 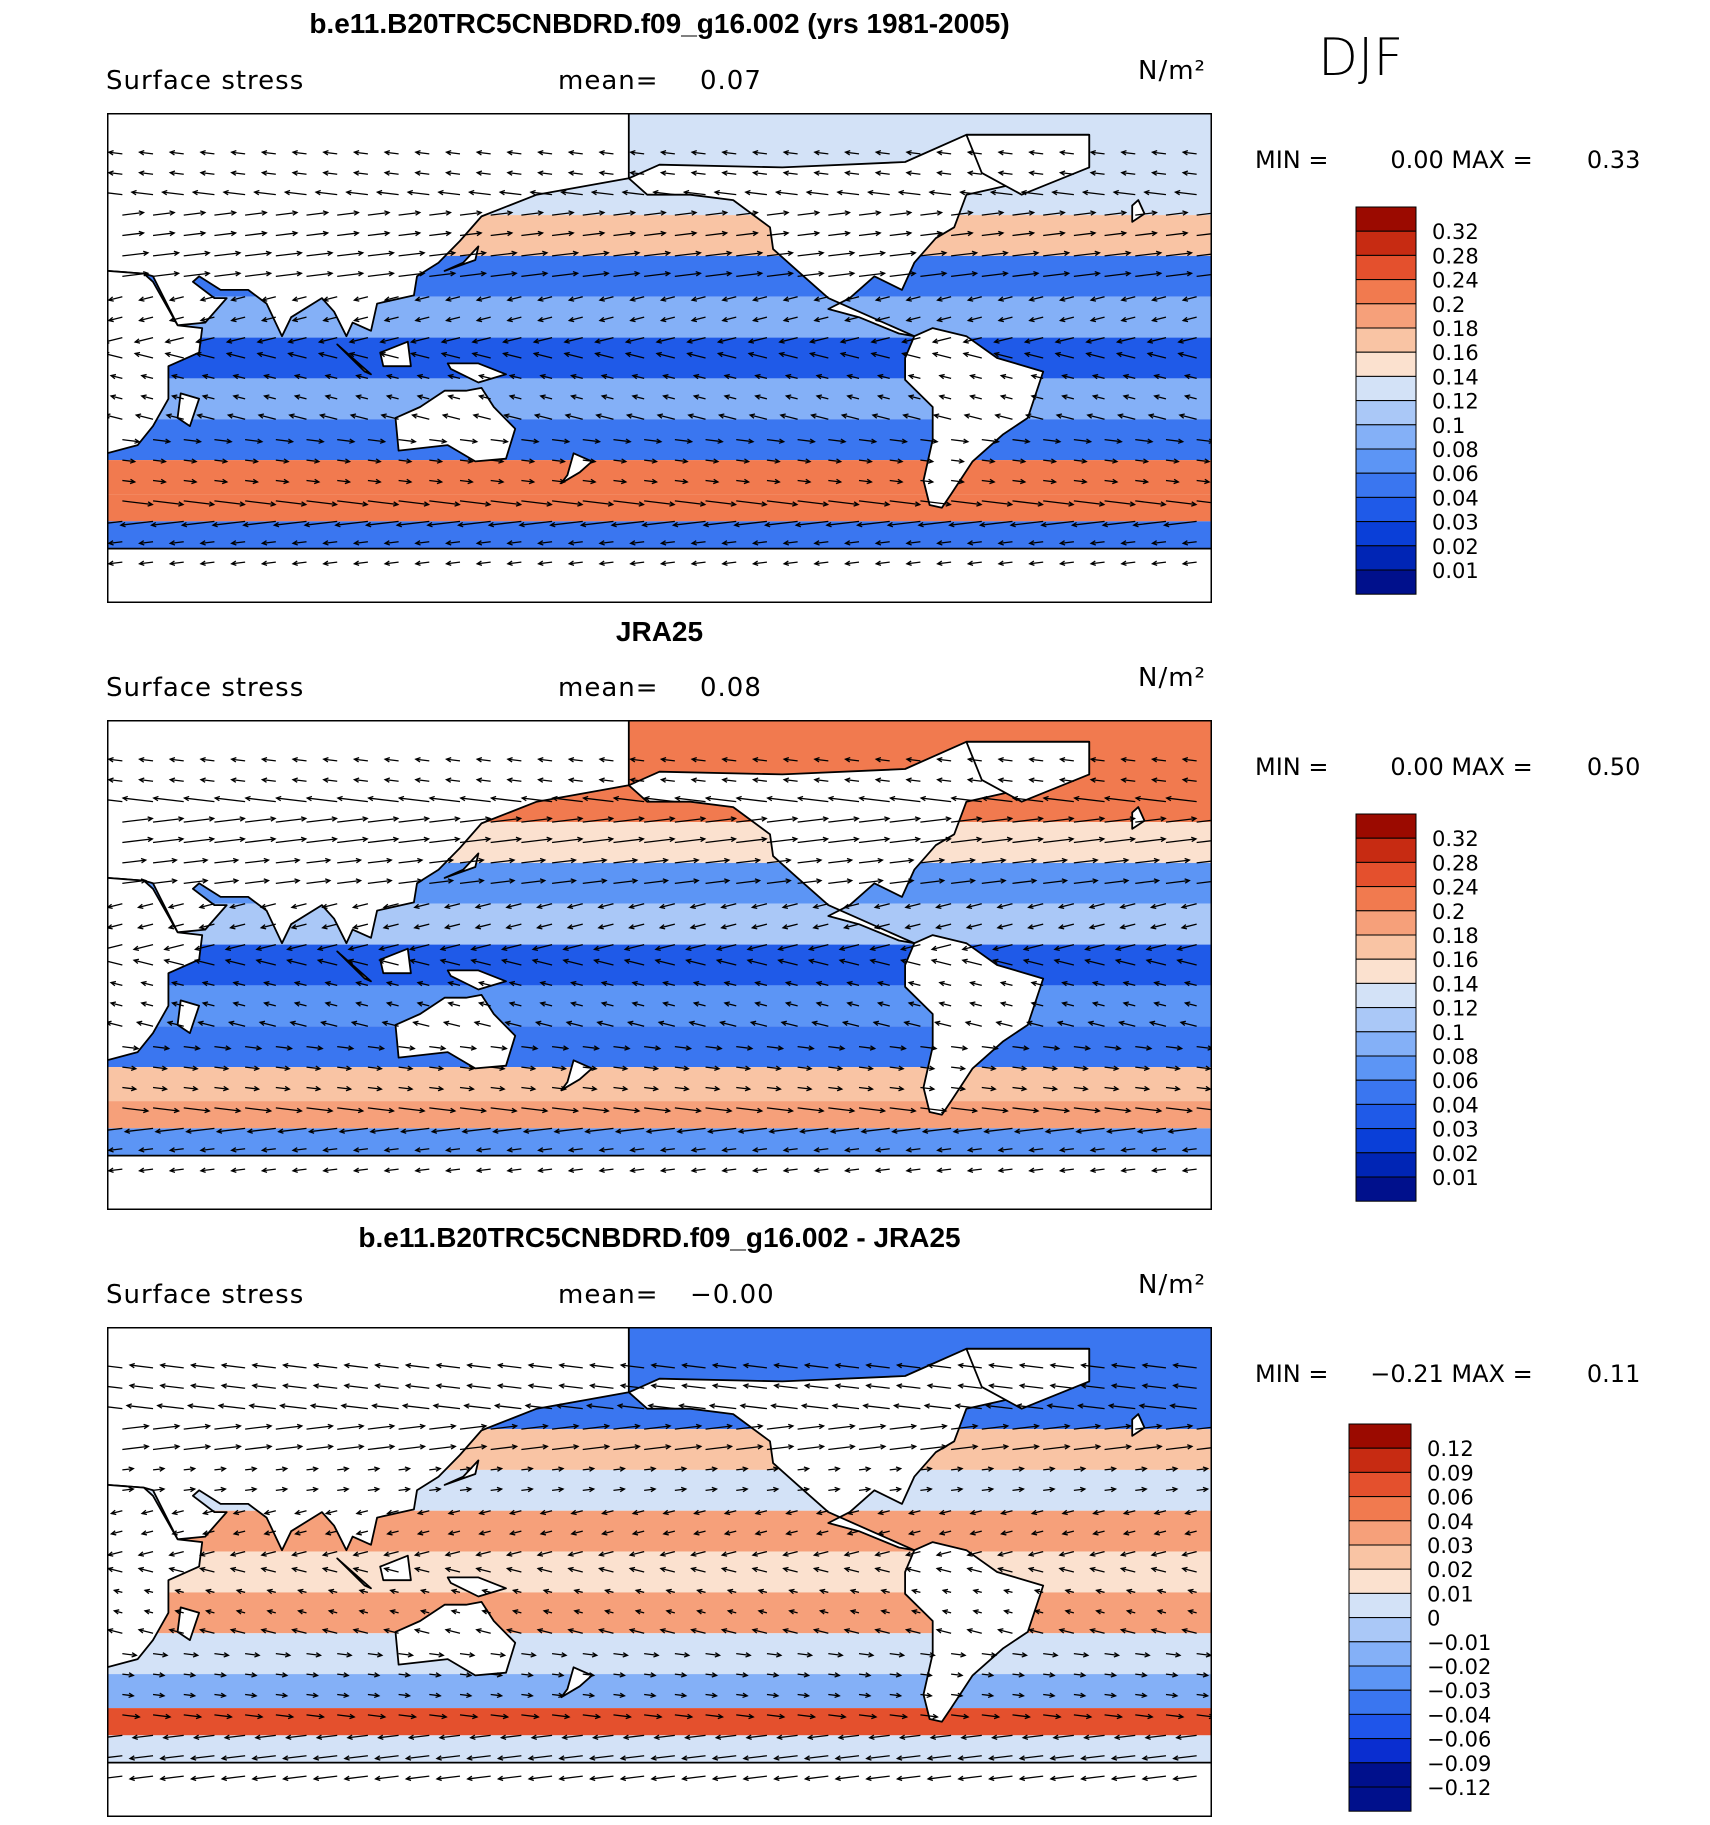 I want to click on panel1-max-value: 0.33, so click(x=1613, y=160).